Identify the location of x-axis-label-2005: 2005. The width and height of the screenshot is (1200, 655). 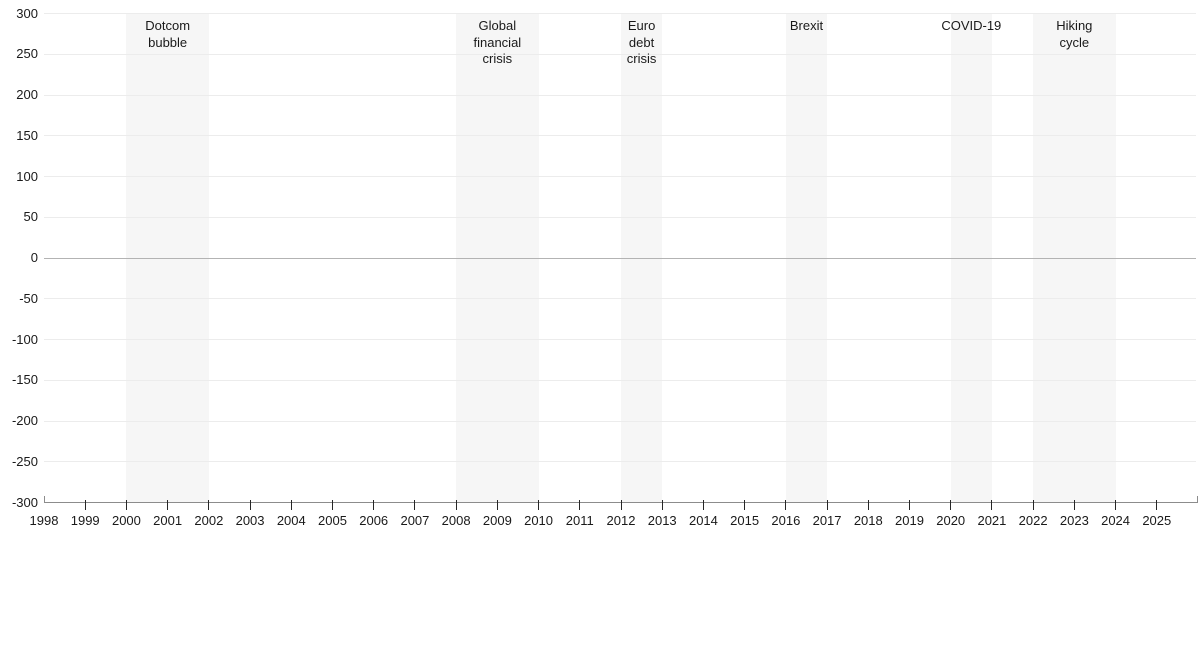
(332, 520).